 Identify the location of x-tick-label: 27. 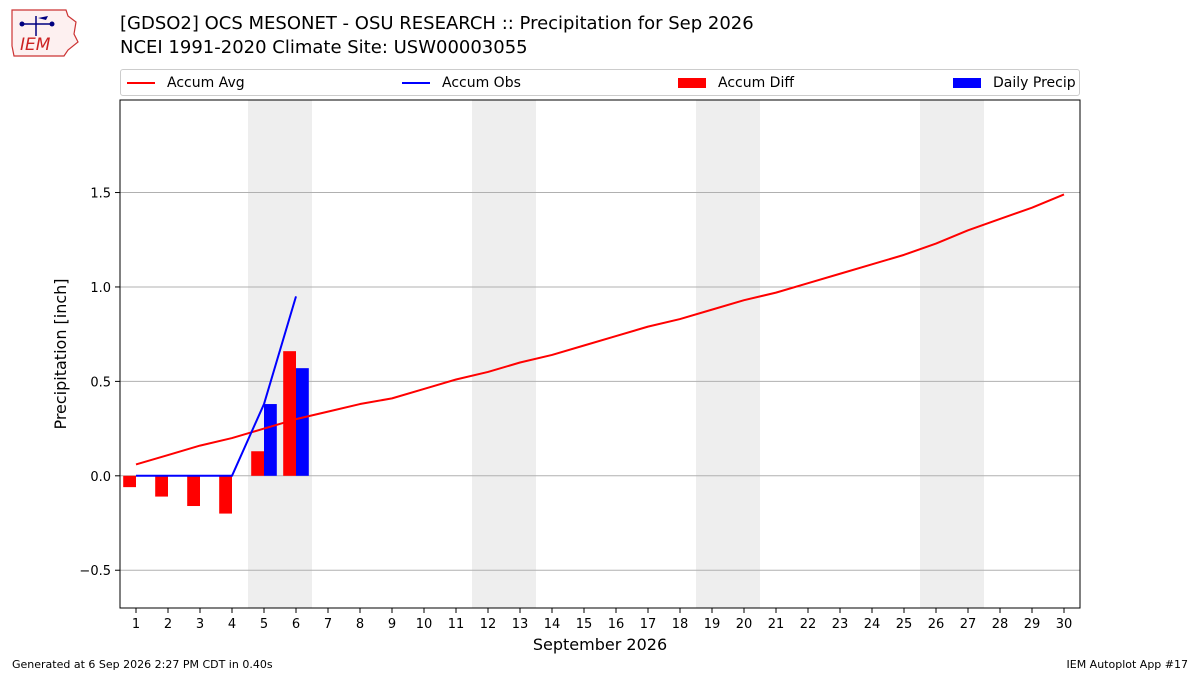
(968, 624).